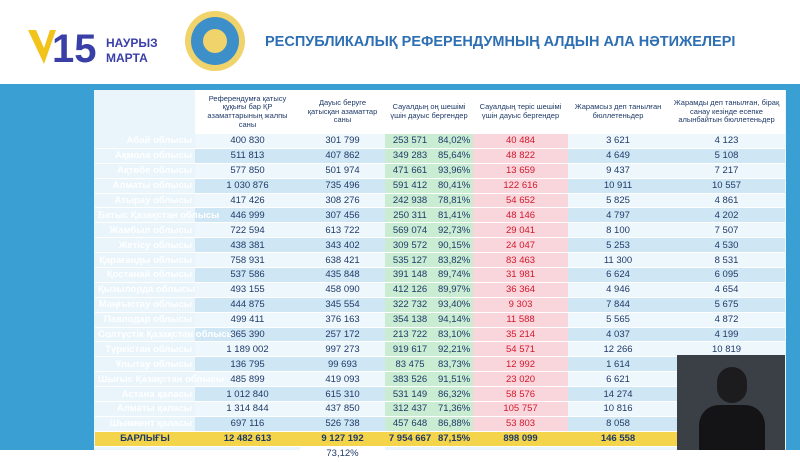 The height and width of the screenshot is (462, 800). I want to click on cell: 89,97%, so click(454, 290).